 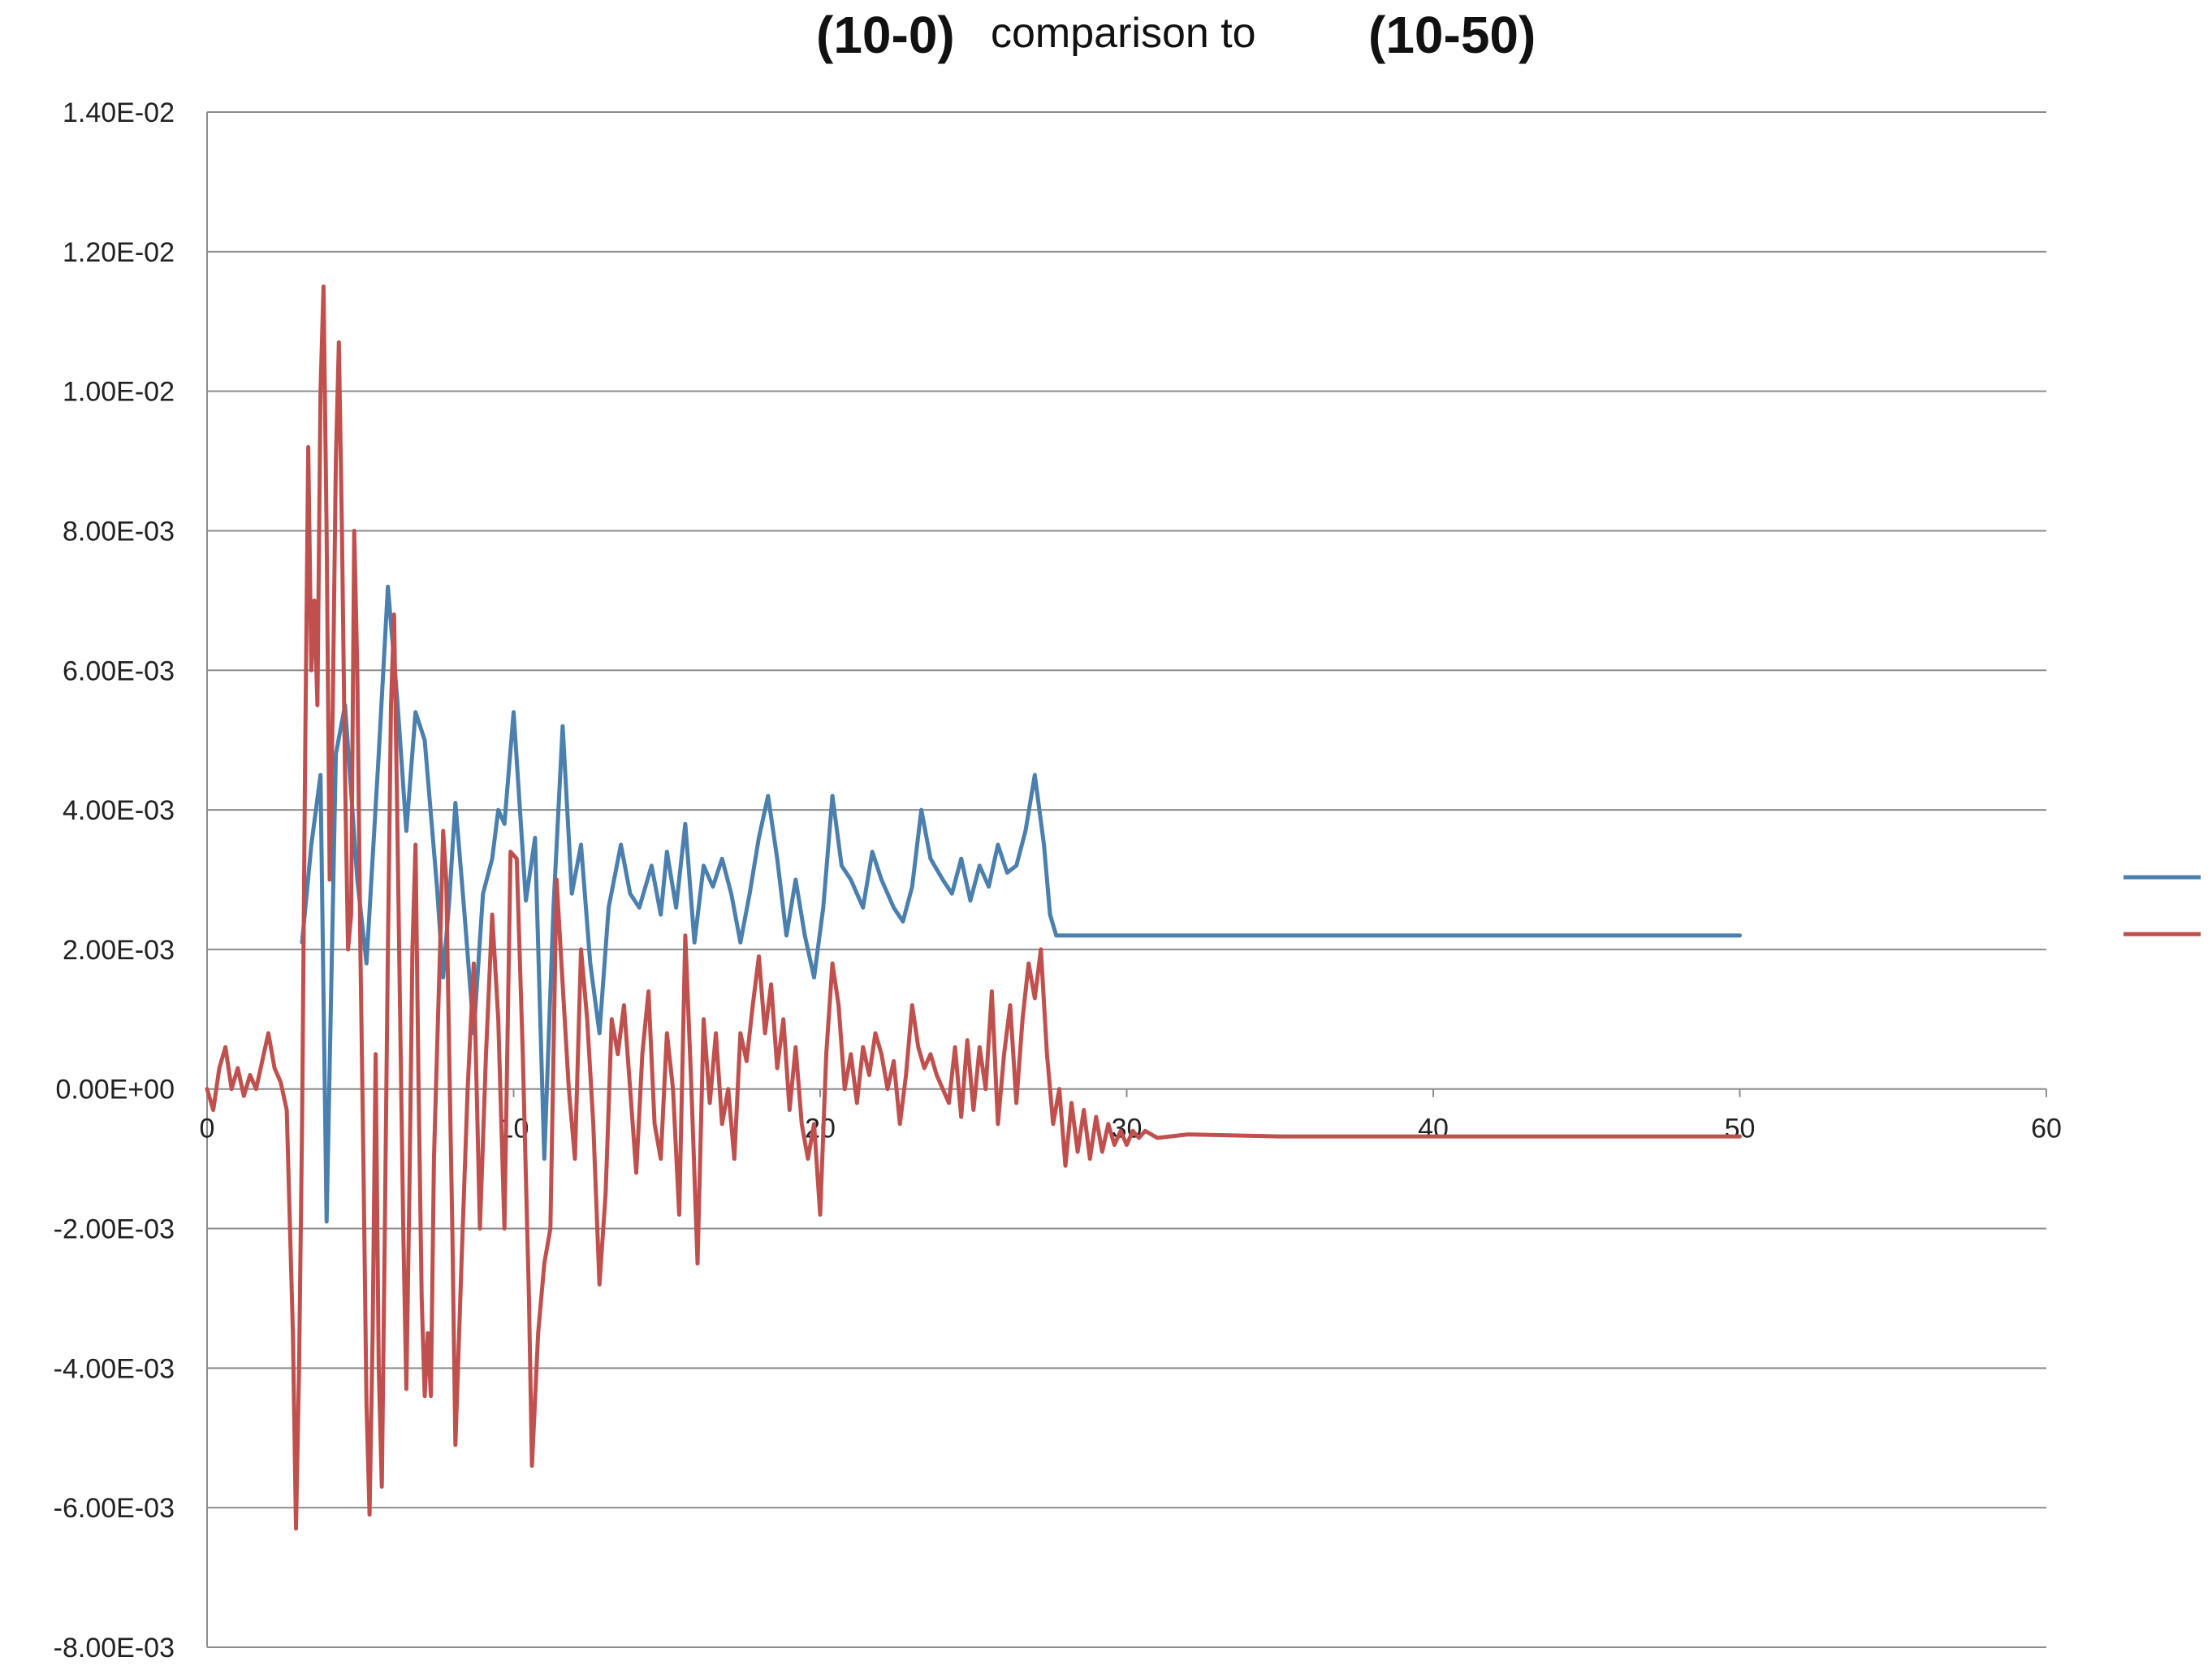 What do you see at coordinates (119, 670) in the screenshot?
I see `y-tick-label: 6.00E-03` at bounding box center [119, 670].